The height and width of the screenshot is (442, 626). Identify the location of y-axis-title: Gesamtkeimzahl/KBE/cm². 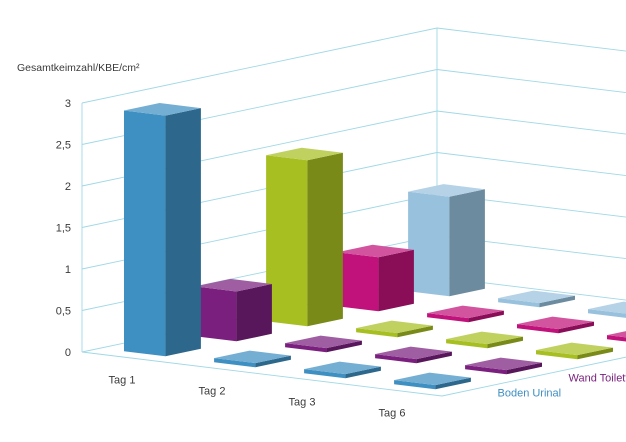
(78, 68).